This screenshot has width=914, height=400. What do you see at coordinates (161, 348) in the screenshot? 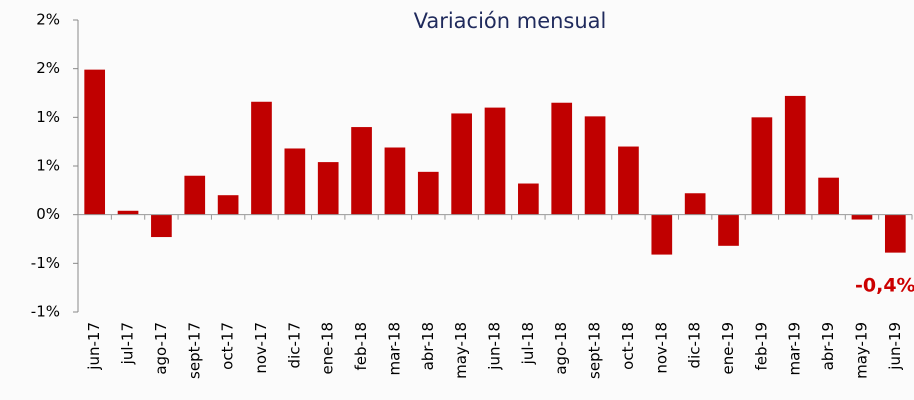
I see `x-tick-label: ago-17` at bounding box center [161, 348].